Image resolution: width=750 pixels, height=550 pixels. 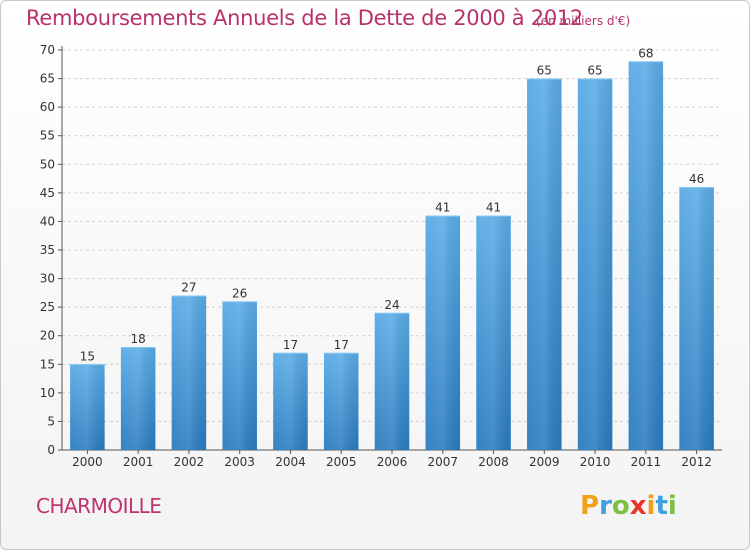 What do you see at coordinates (645, 53) in the screenshot?
I see `data-label: 68` at bounding box center [645, 53].